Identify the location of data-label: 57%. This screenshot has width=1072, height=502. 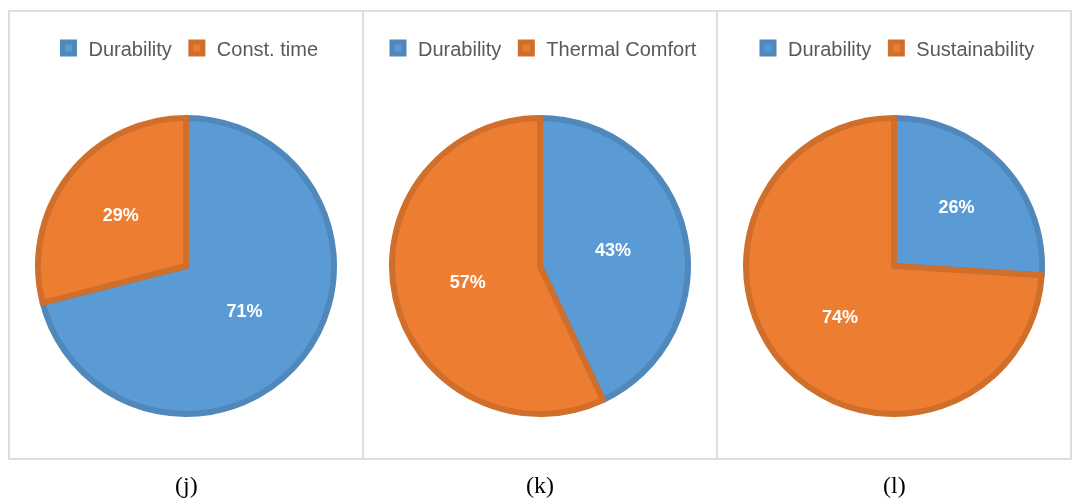
(467, 282).